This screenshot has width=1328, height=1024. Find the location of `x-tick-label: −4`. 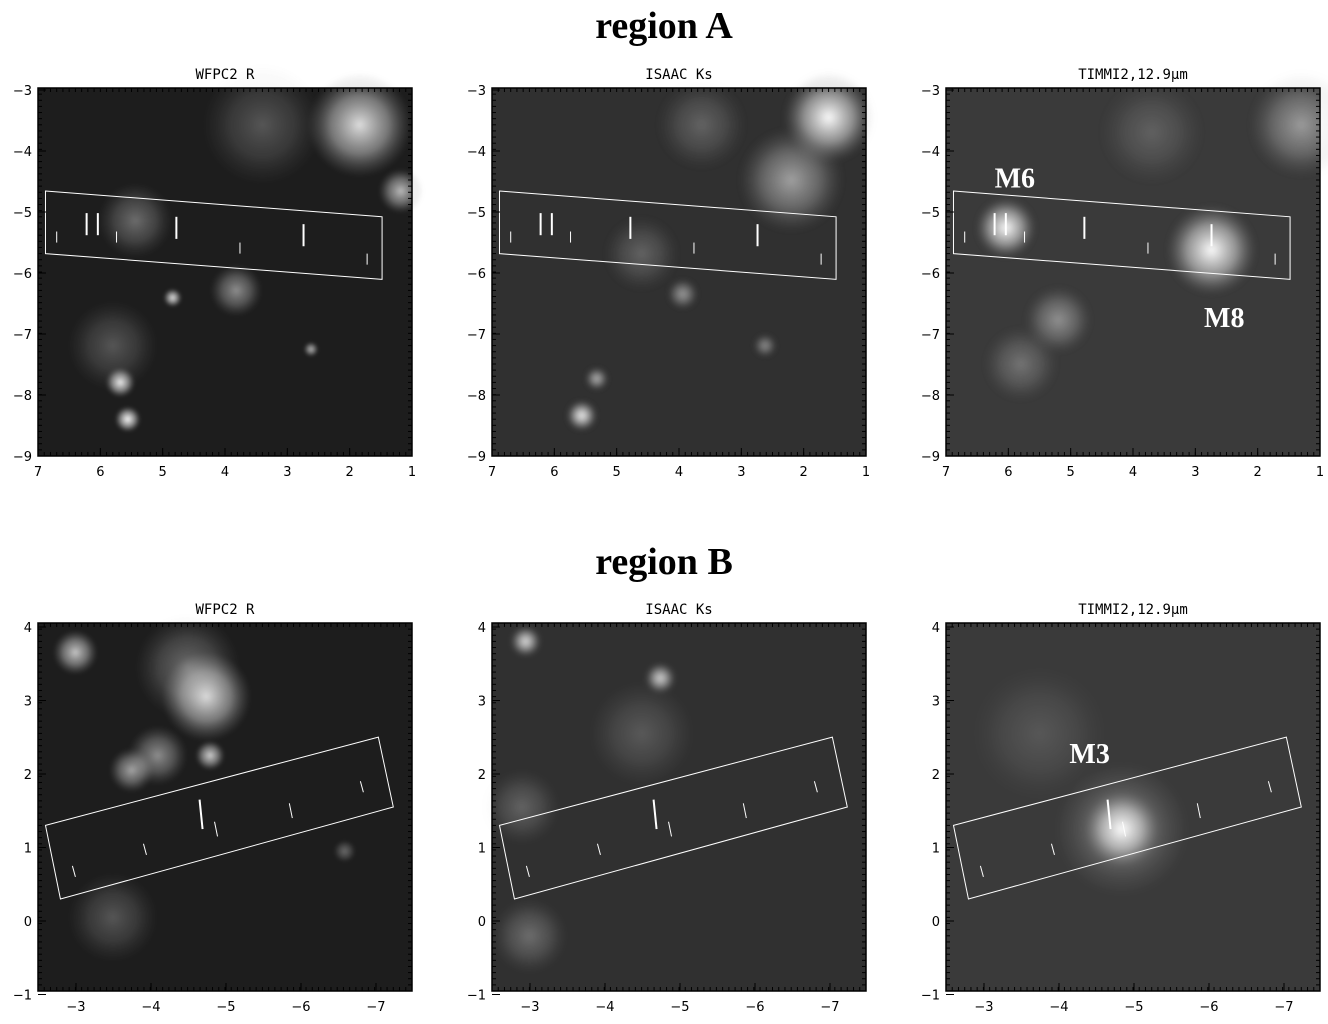

x-tick-label: −4 is located at coordinates (1058, 1007).